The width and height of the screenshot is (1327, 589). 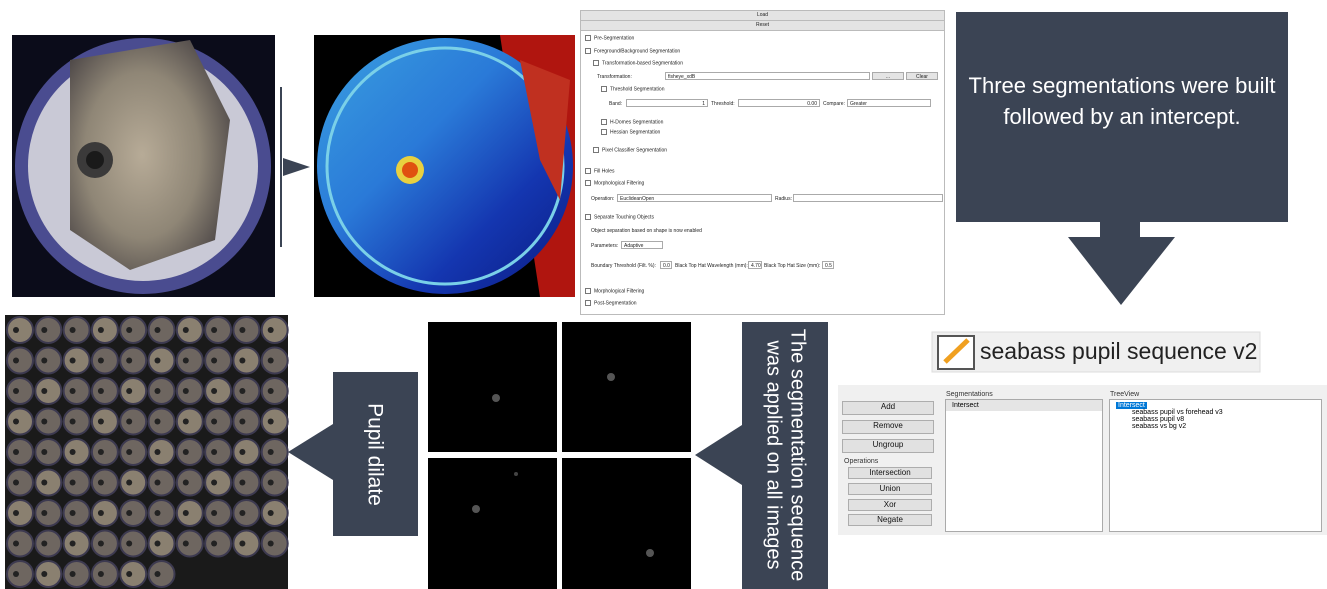 What do you see at coordinates (888, 446) in the screenshot?
I see `ungroup-button: Ungroup` at bounding box center [888, 446].